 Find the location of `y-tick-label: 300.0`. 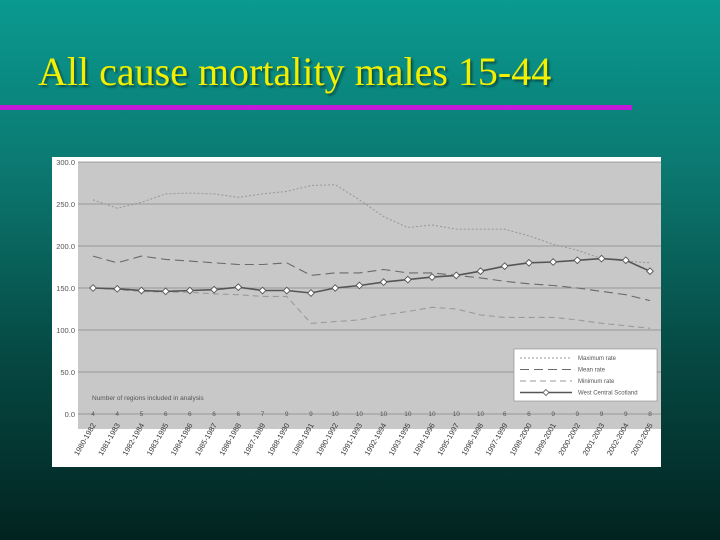

y-tick-label: 300.0 is located at coordinates (65, 162).